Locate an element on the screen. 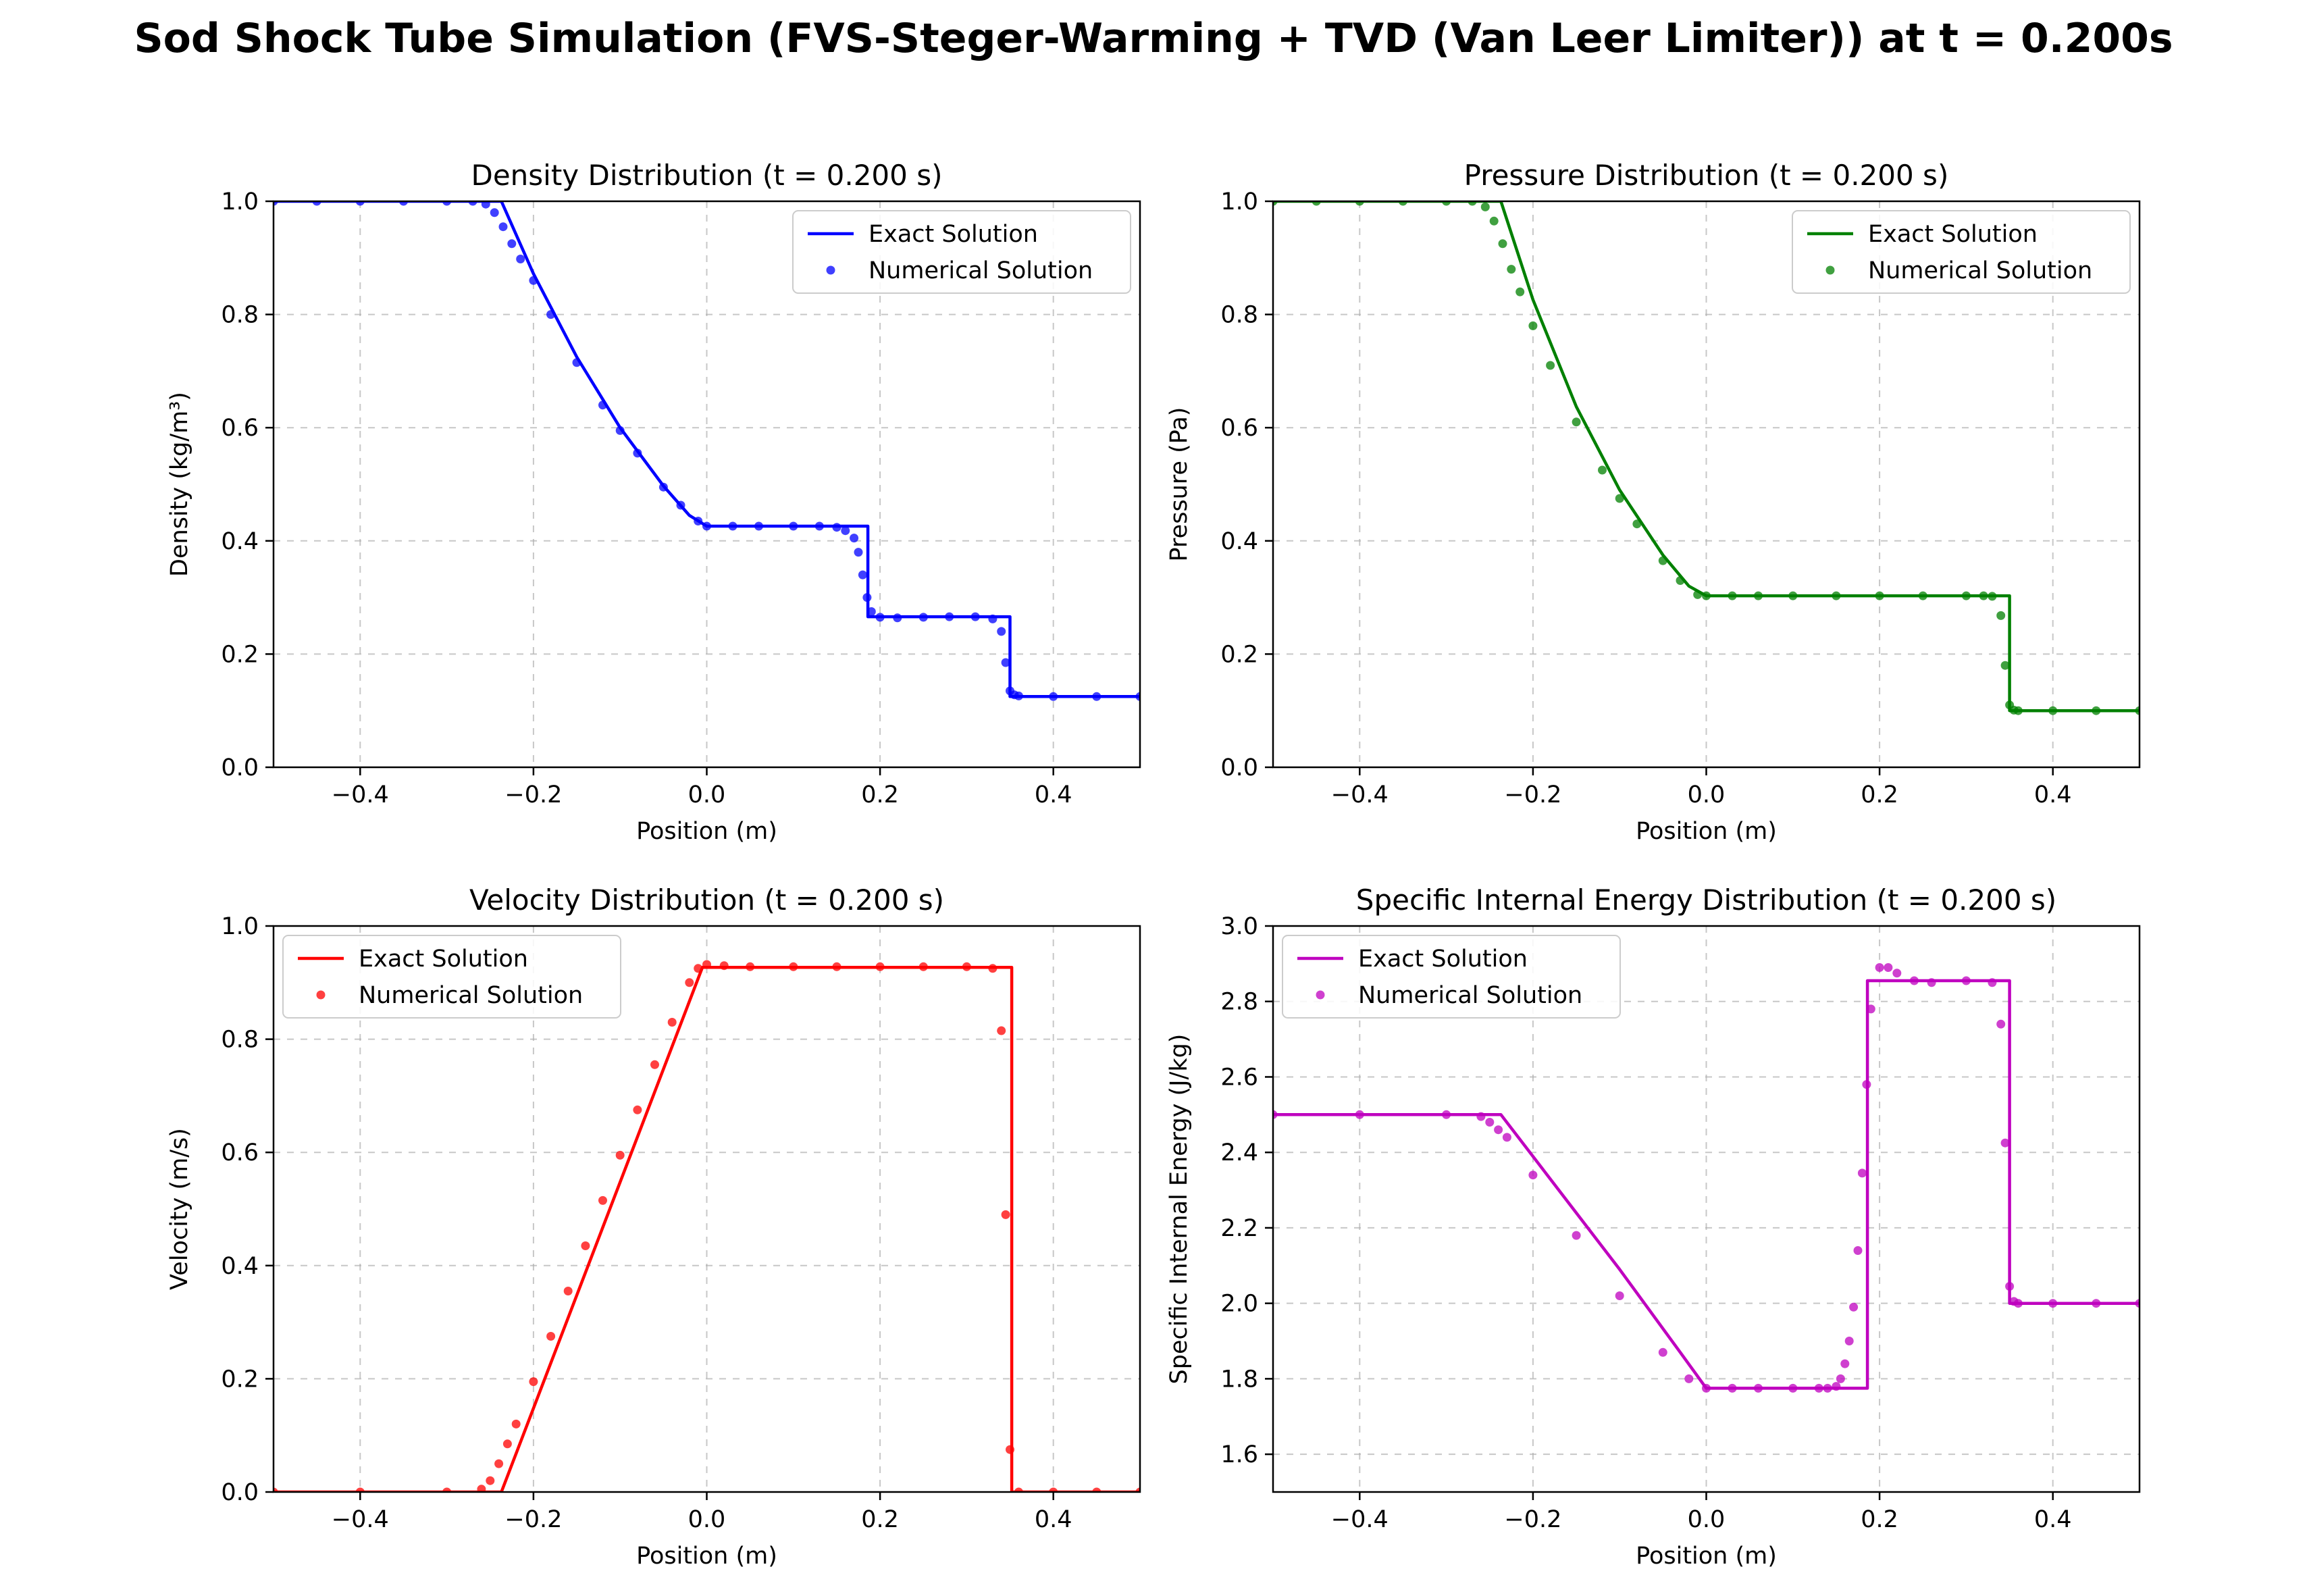  y-tick-label: 2.0 is located at coordinates (1239, 1304).